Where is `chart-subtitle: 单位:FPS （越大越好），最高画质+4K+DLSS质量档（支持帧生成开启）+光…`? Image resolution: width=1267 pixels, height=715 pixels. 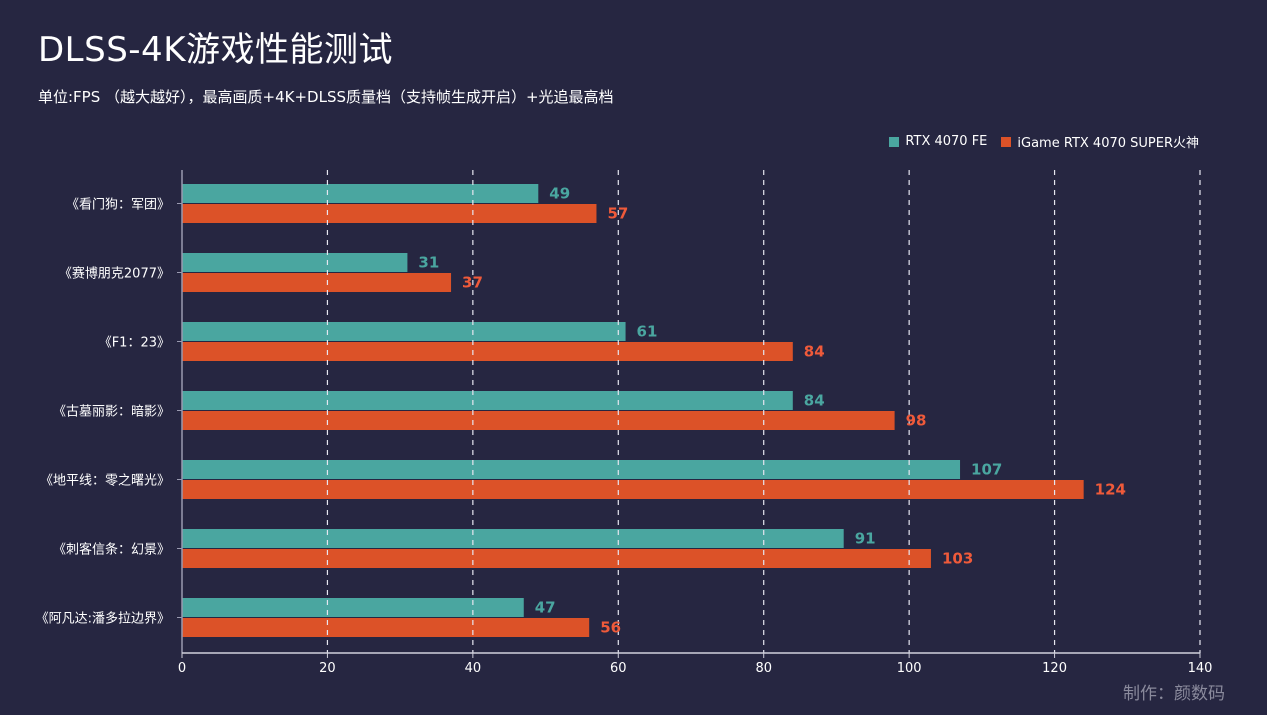 chart-subtitle: 单位:FPS （越大越好），最高画质+4K+DLSS质量档（支持帧生成开启）+光… is located at coordinates (326, 97).